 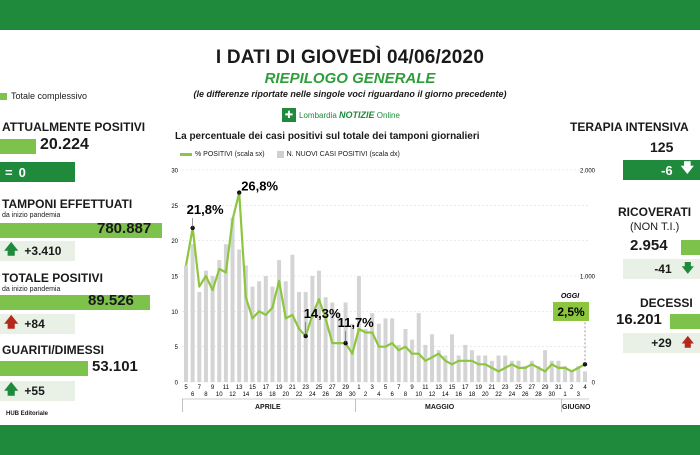 What do you see at coordinates (438, 388) in the screenshot?
I see `x-tick-label: 13` at bounding box center [438, 388].